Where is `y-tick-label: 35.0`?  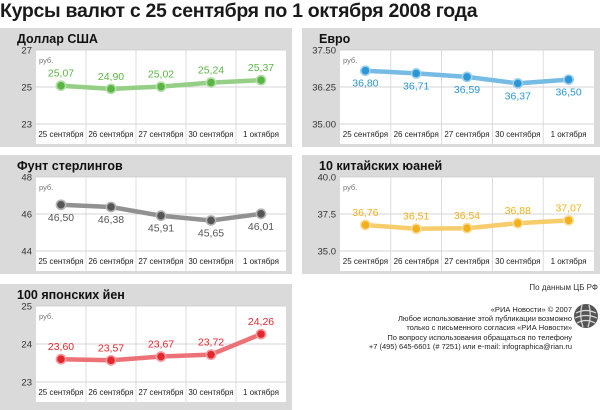 y-tick-label: 35.0 is located at coordinates (327, 252).